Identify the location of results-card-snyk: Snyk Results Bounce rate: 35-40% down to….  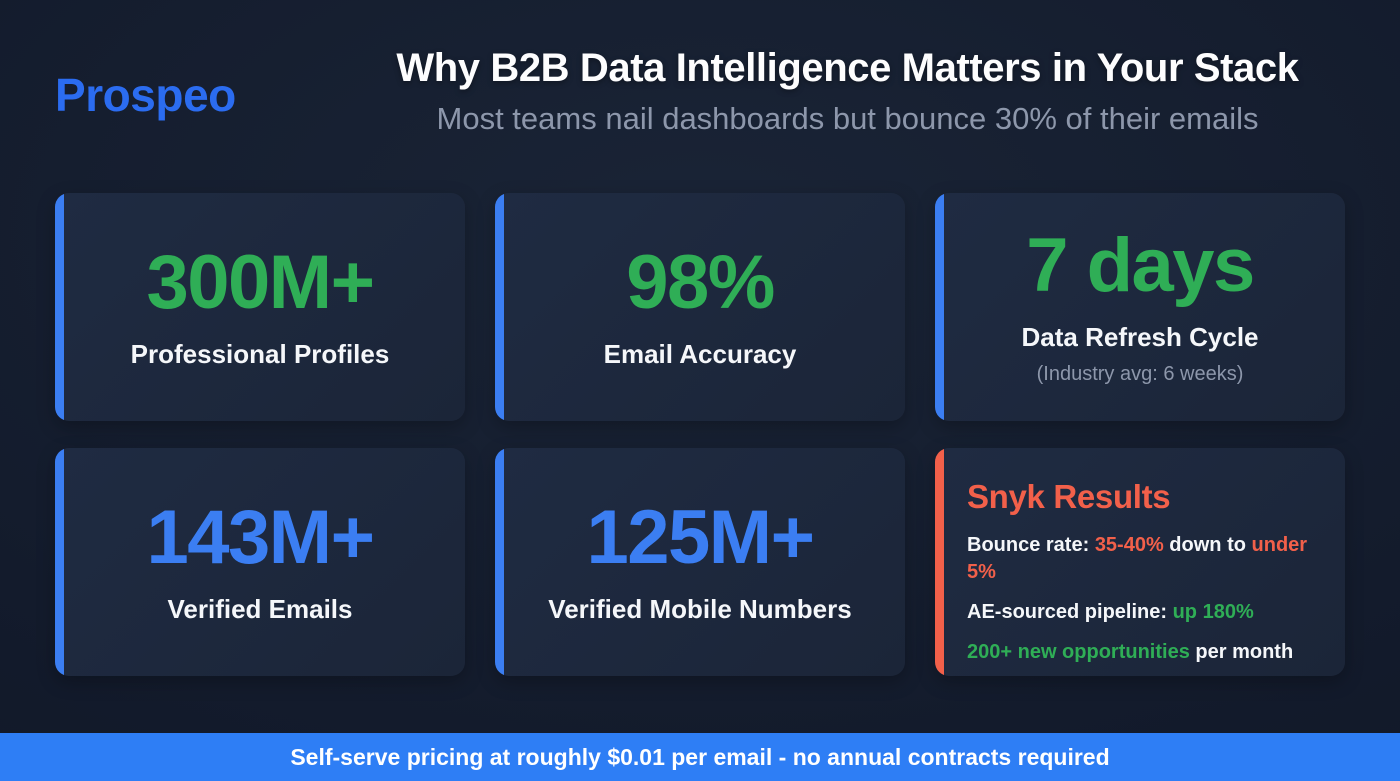
(1140, 562).